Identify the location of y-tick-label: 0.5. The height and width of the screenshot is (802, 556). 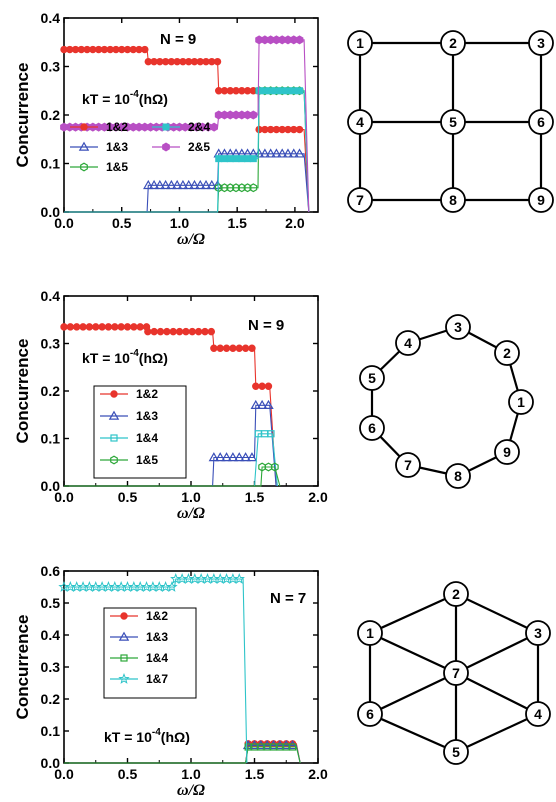
(51, 603).